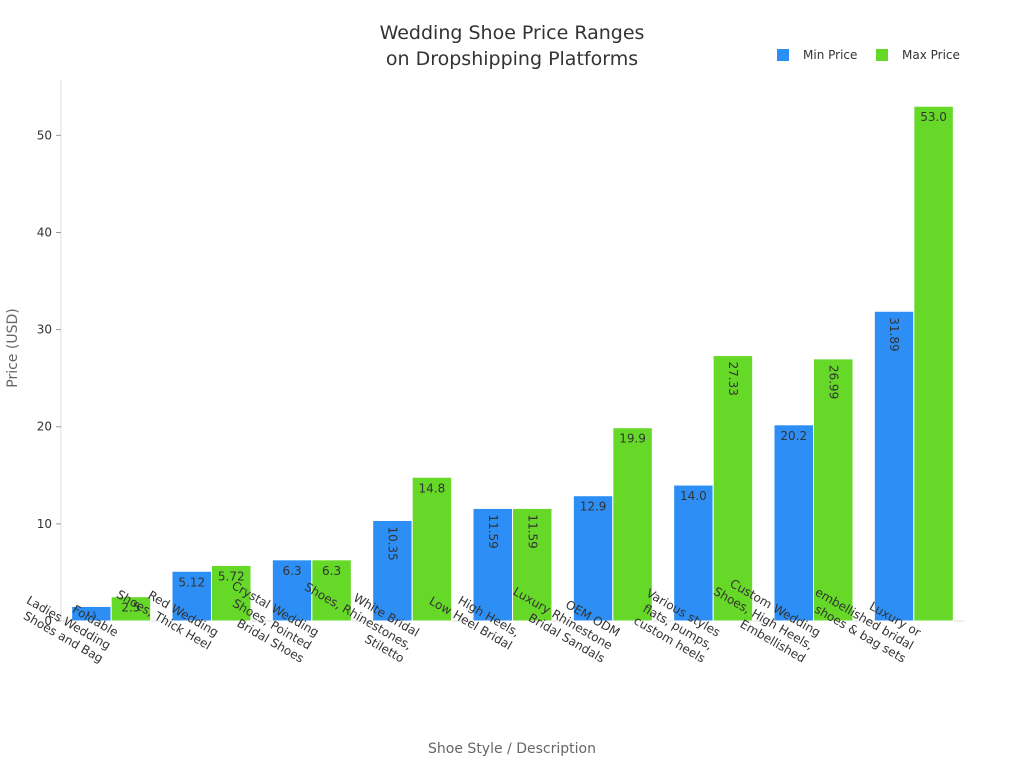  I want to click on data-label-max: 27.33, so click(733, 379).